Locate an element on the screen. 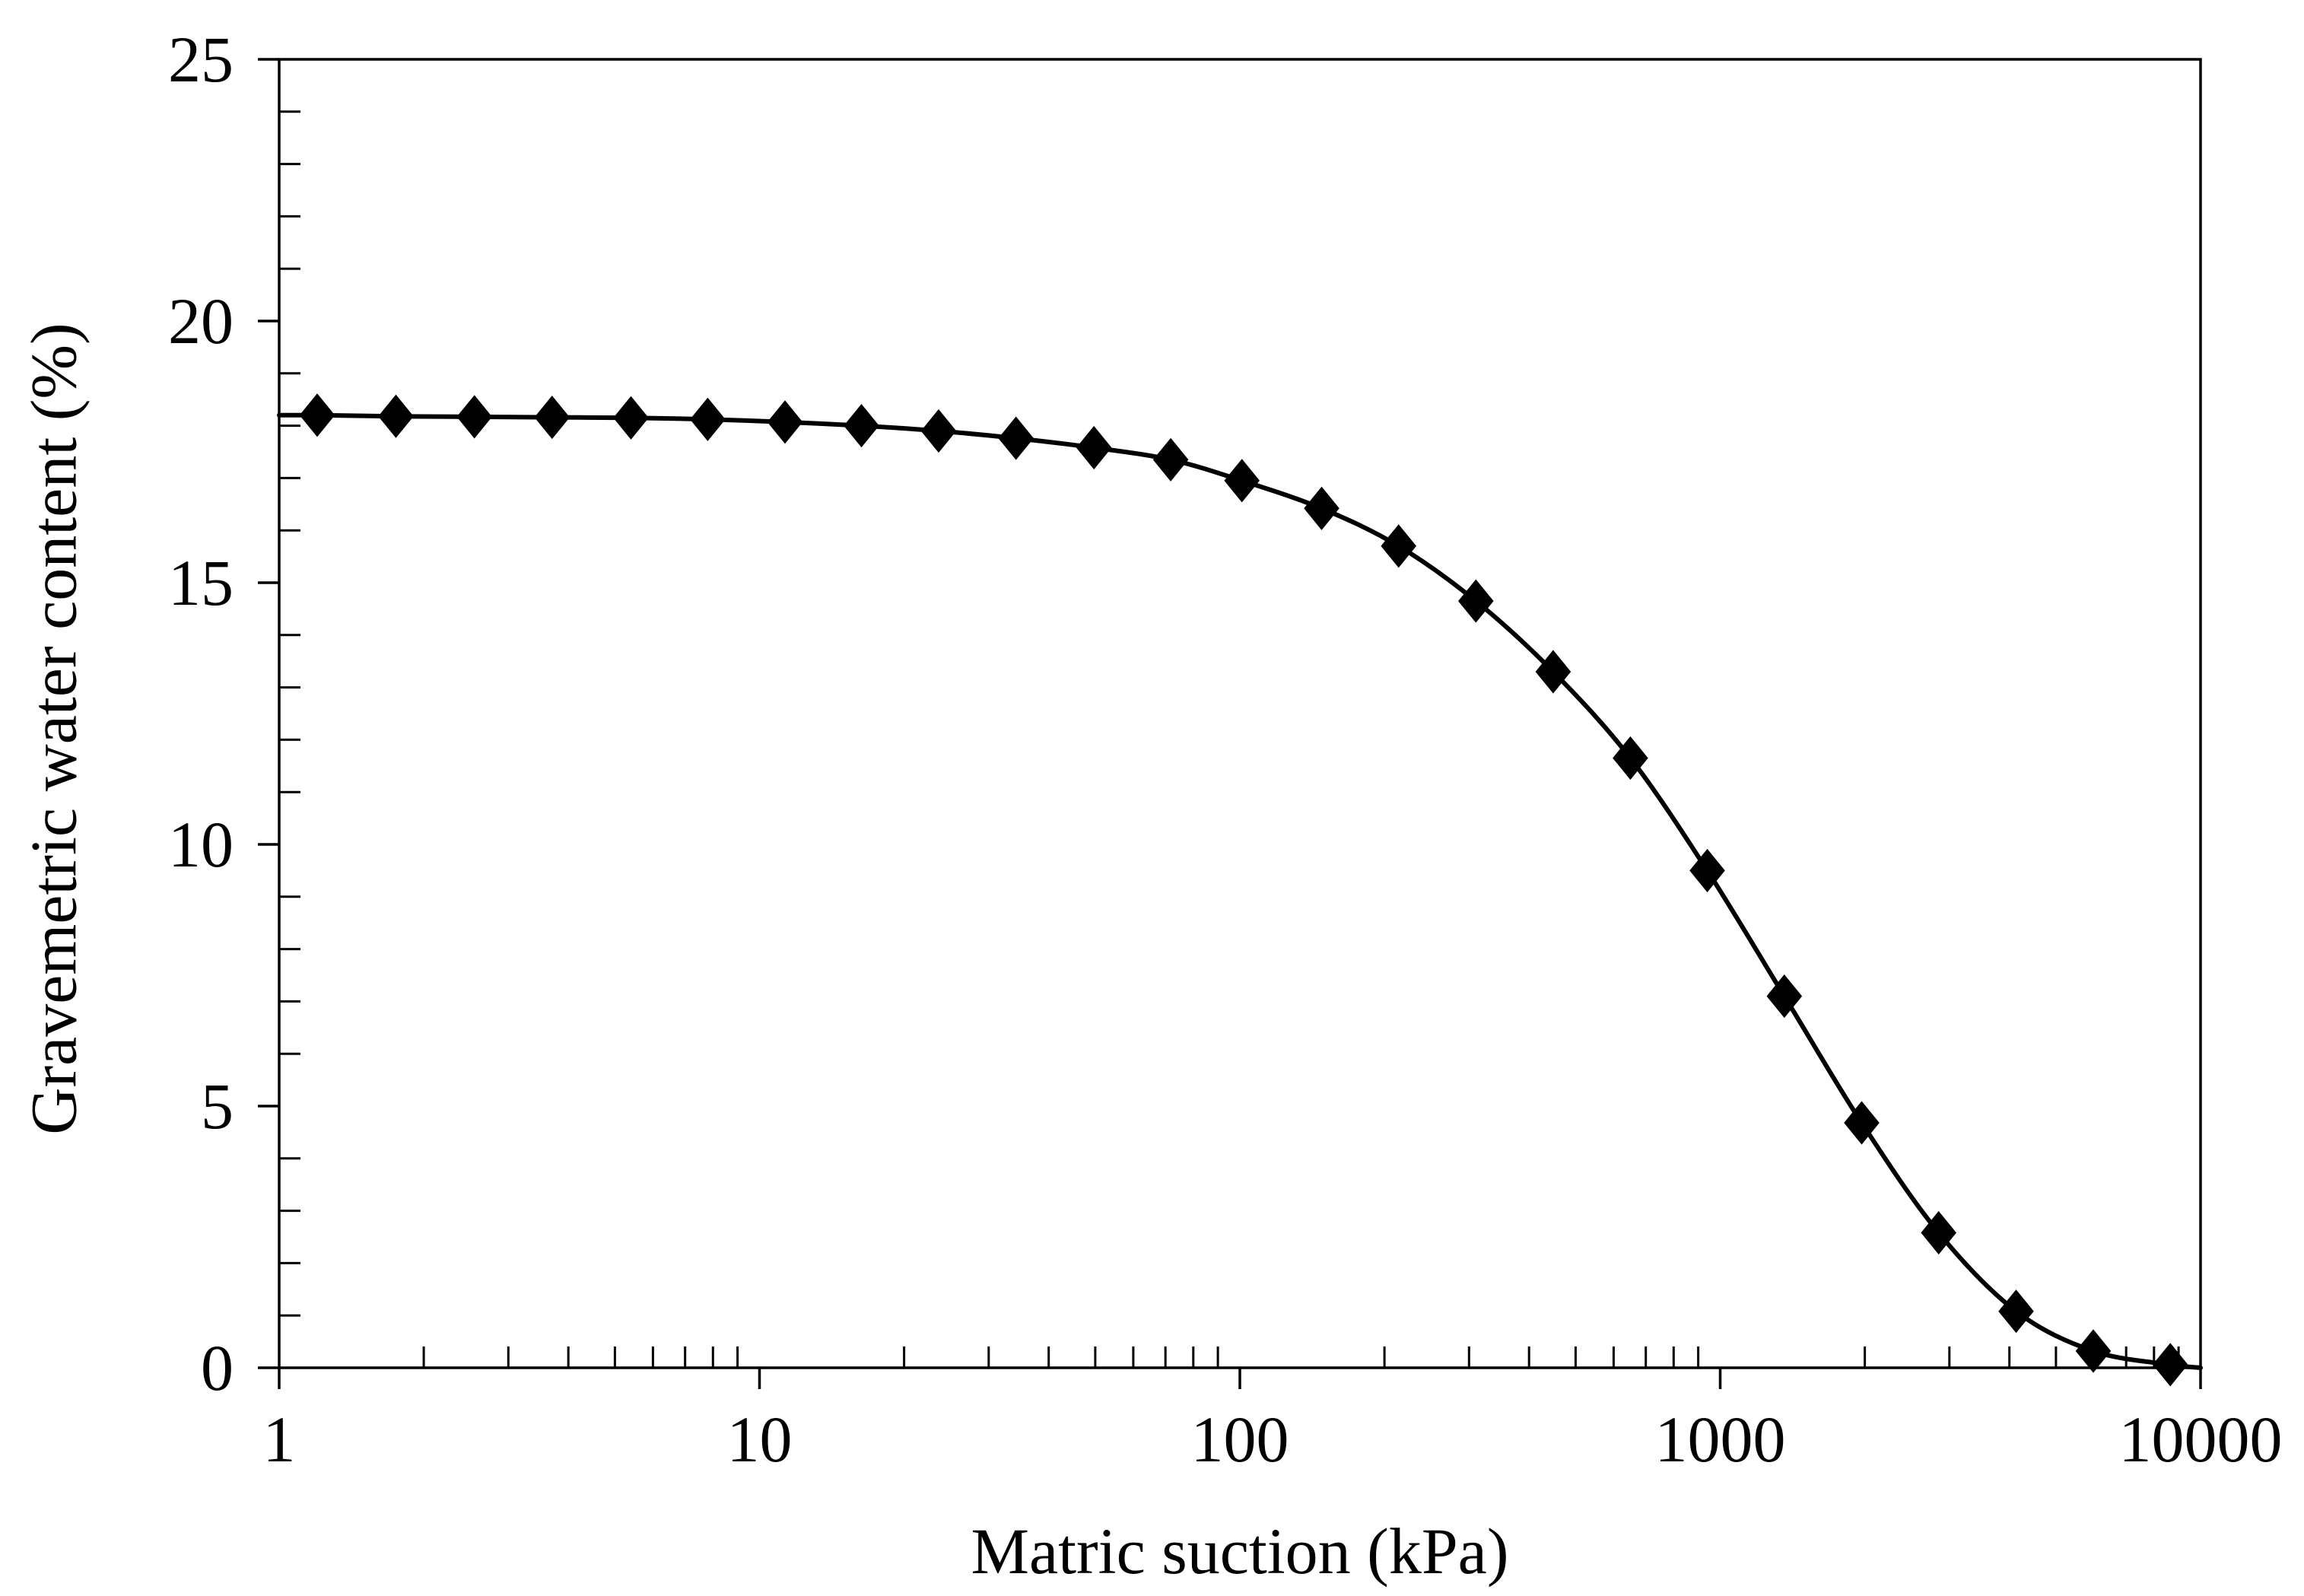 This screenshot has height=1596, width=2304. x-tick-label: 1 is located at coordinates (279, 1439).